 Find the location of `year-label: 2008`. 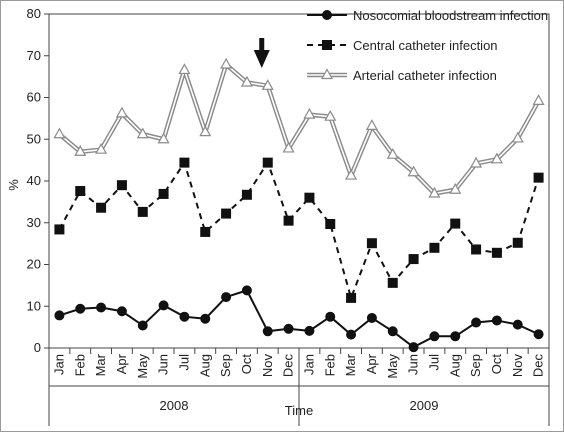

year-label: 2008 is located at coordinates (174, 405).